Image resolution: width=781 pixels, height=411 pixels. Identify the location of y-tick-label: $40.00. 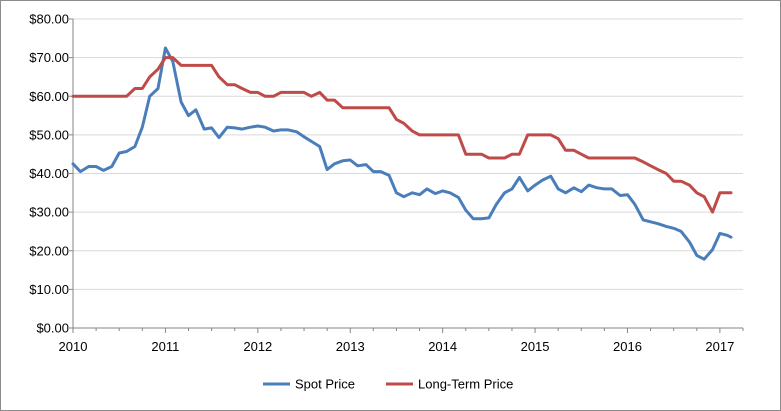
(49, 173).